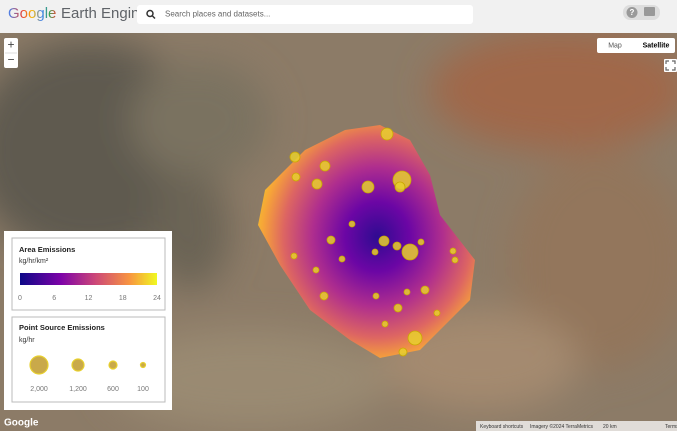 This screenshot has width=677, height=431. I want to click on attribution-bar, so click(576, 426).